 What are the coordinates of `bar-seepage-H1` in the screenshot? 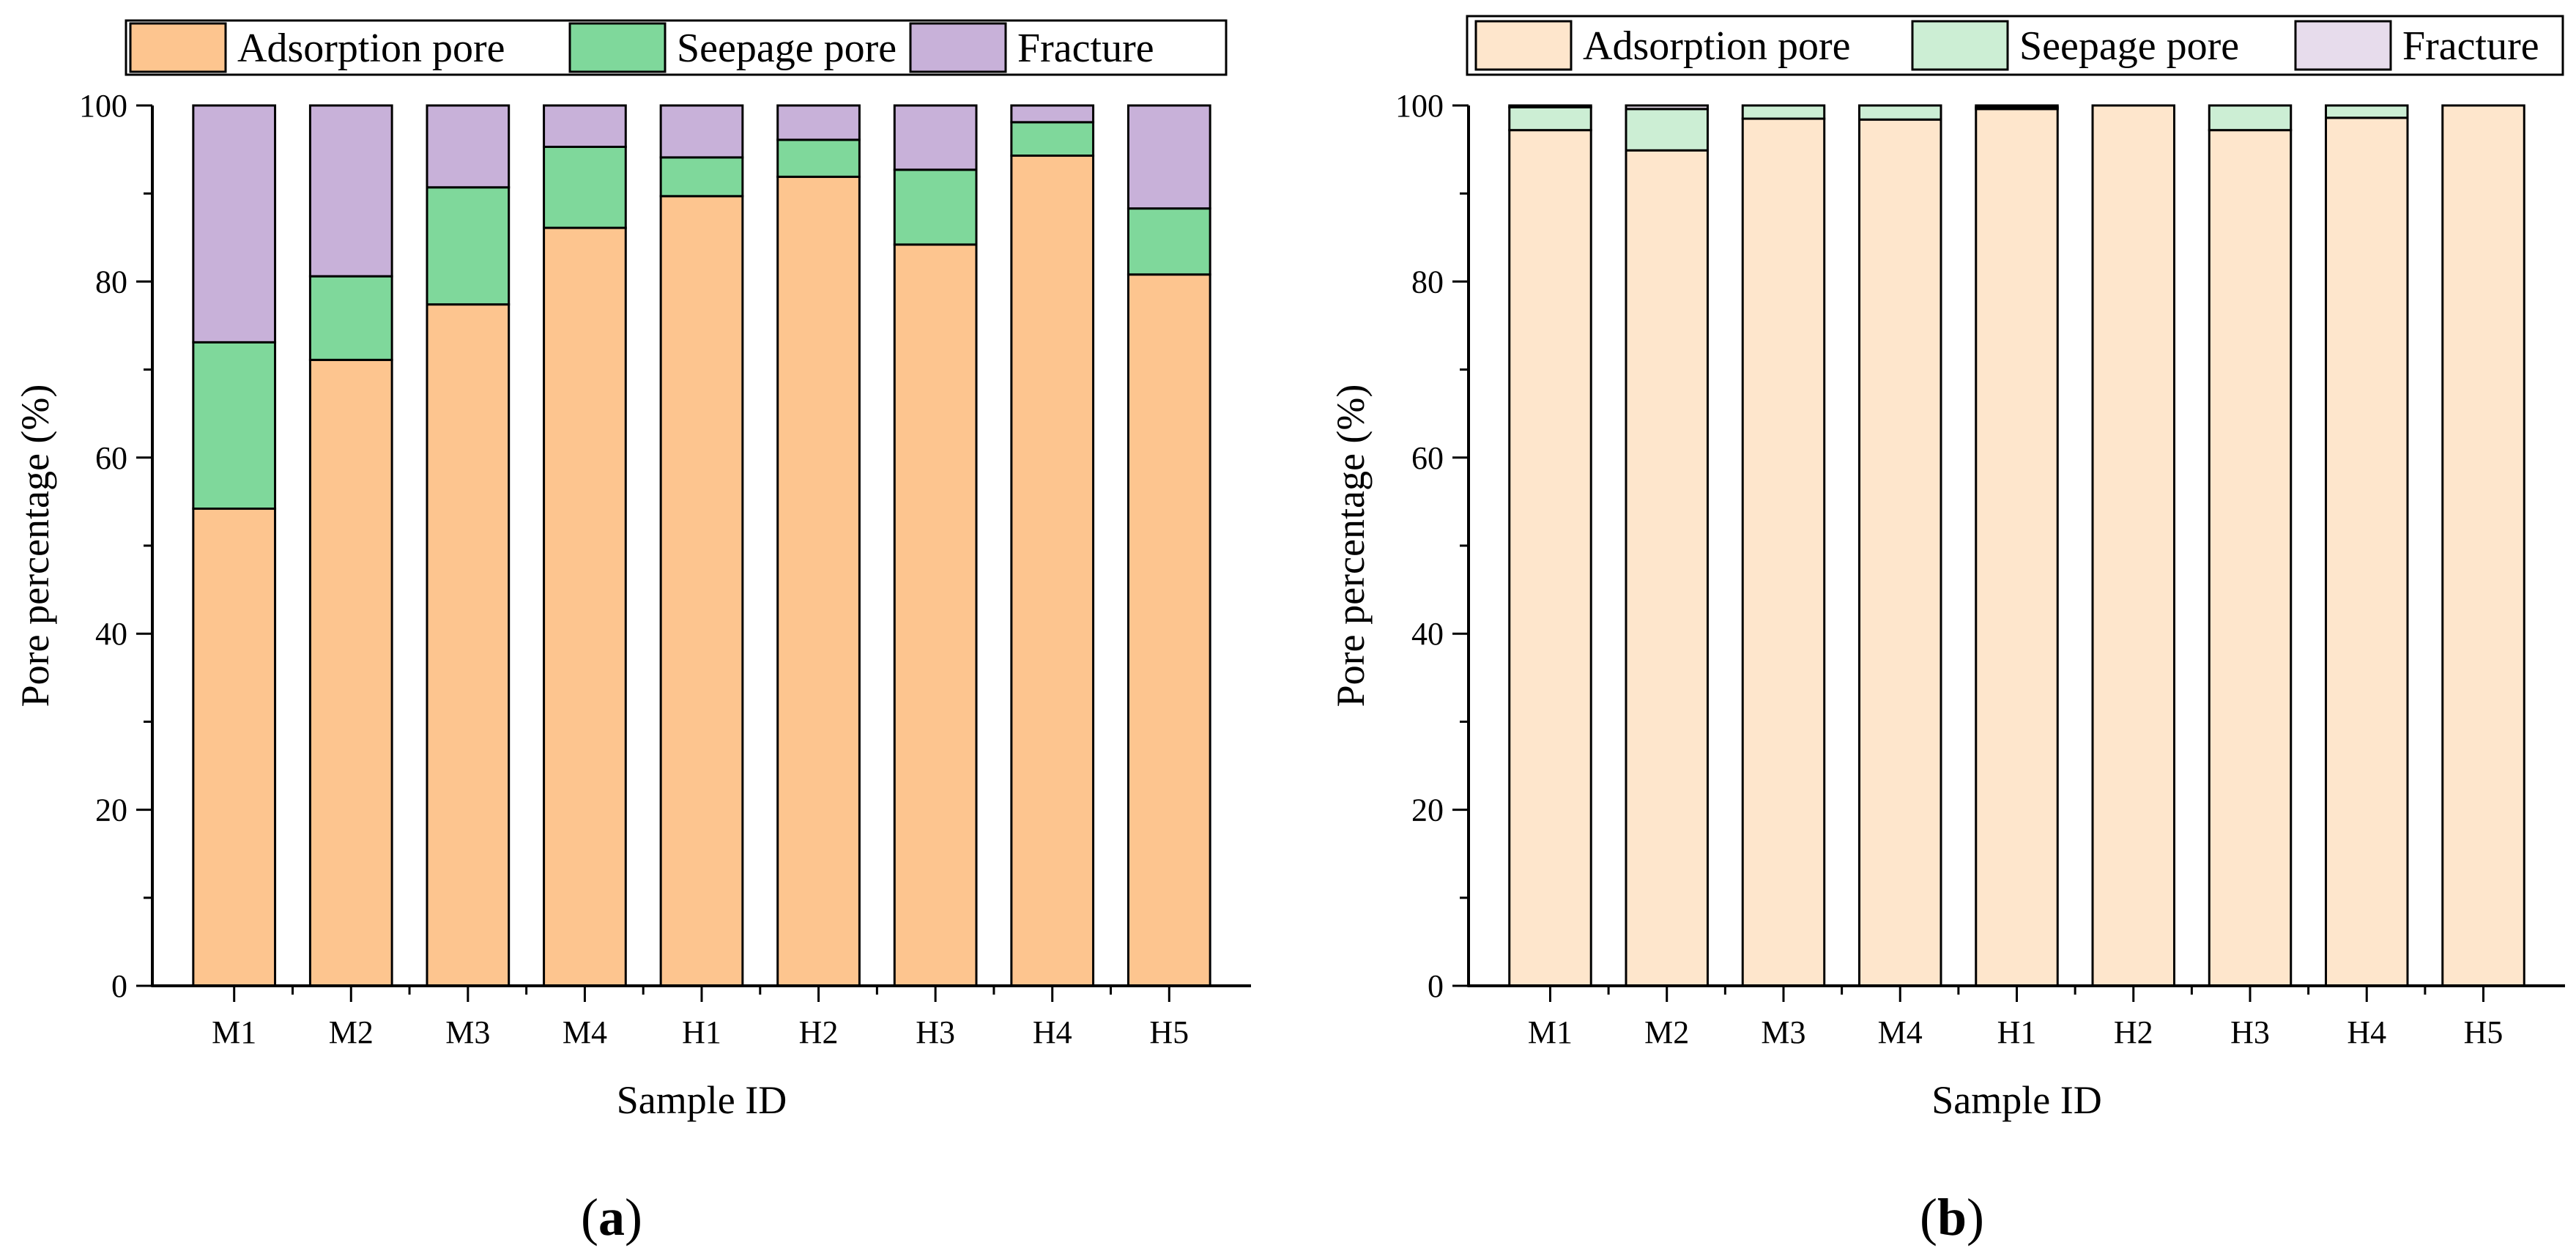 It's located at (701, 177).